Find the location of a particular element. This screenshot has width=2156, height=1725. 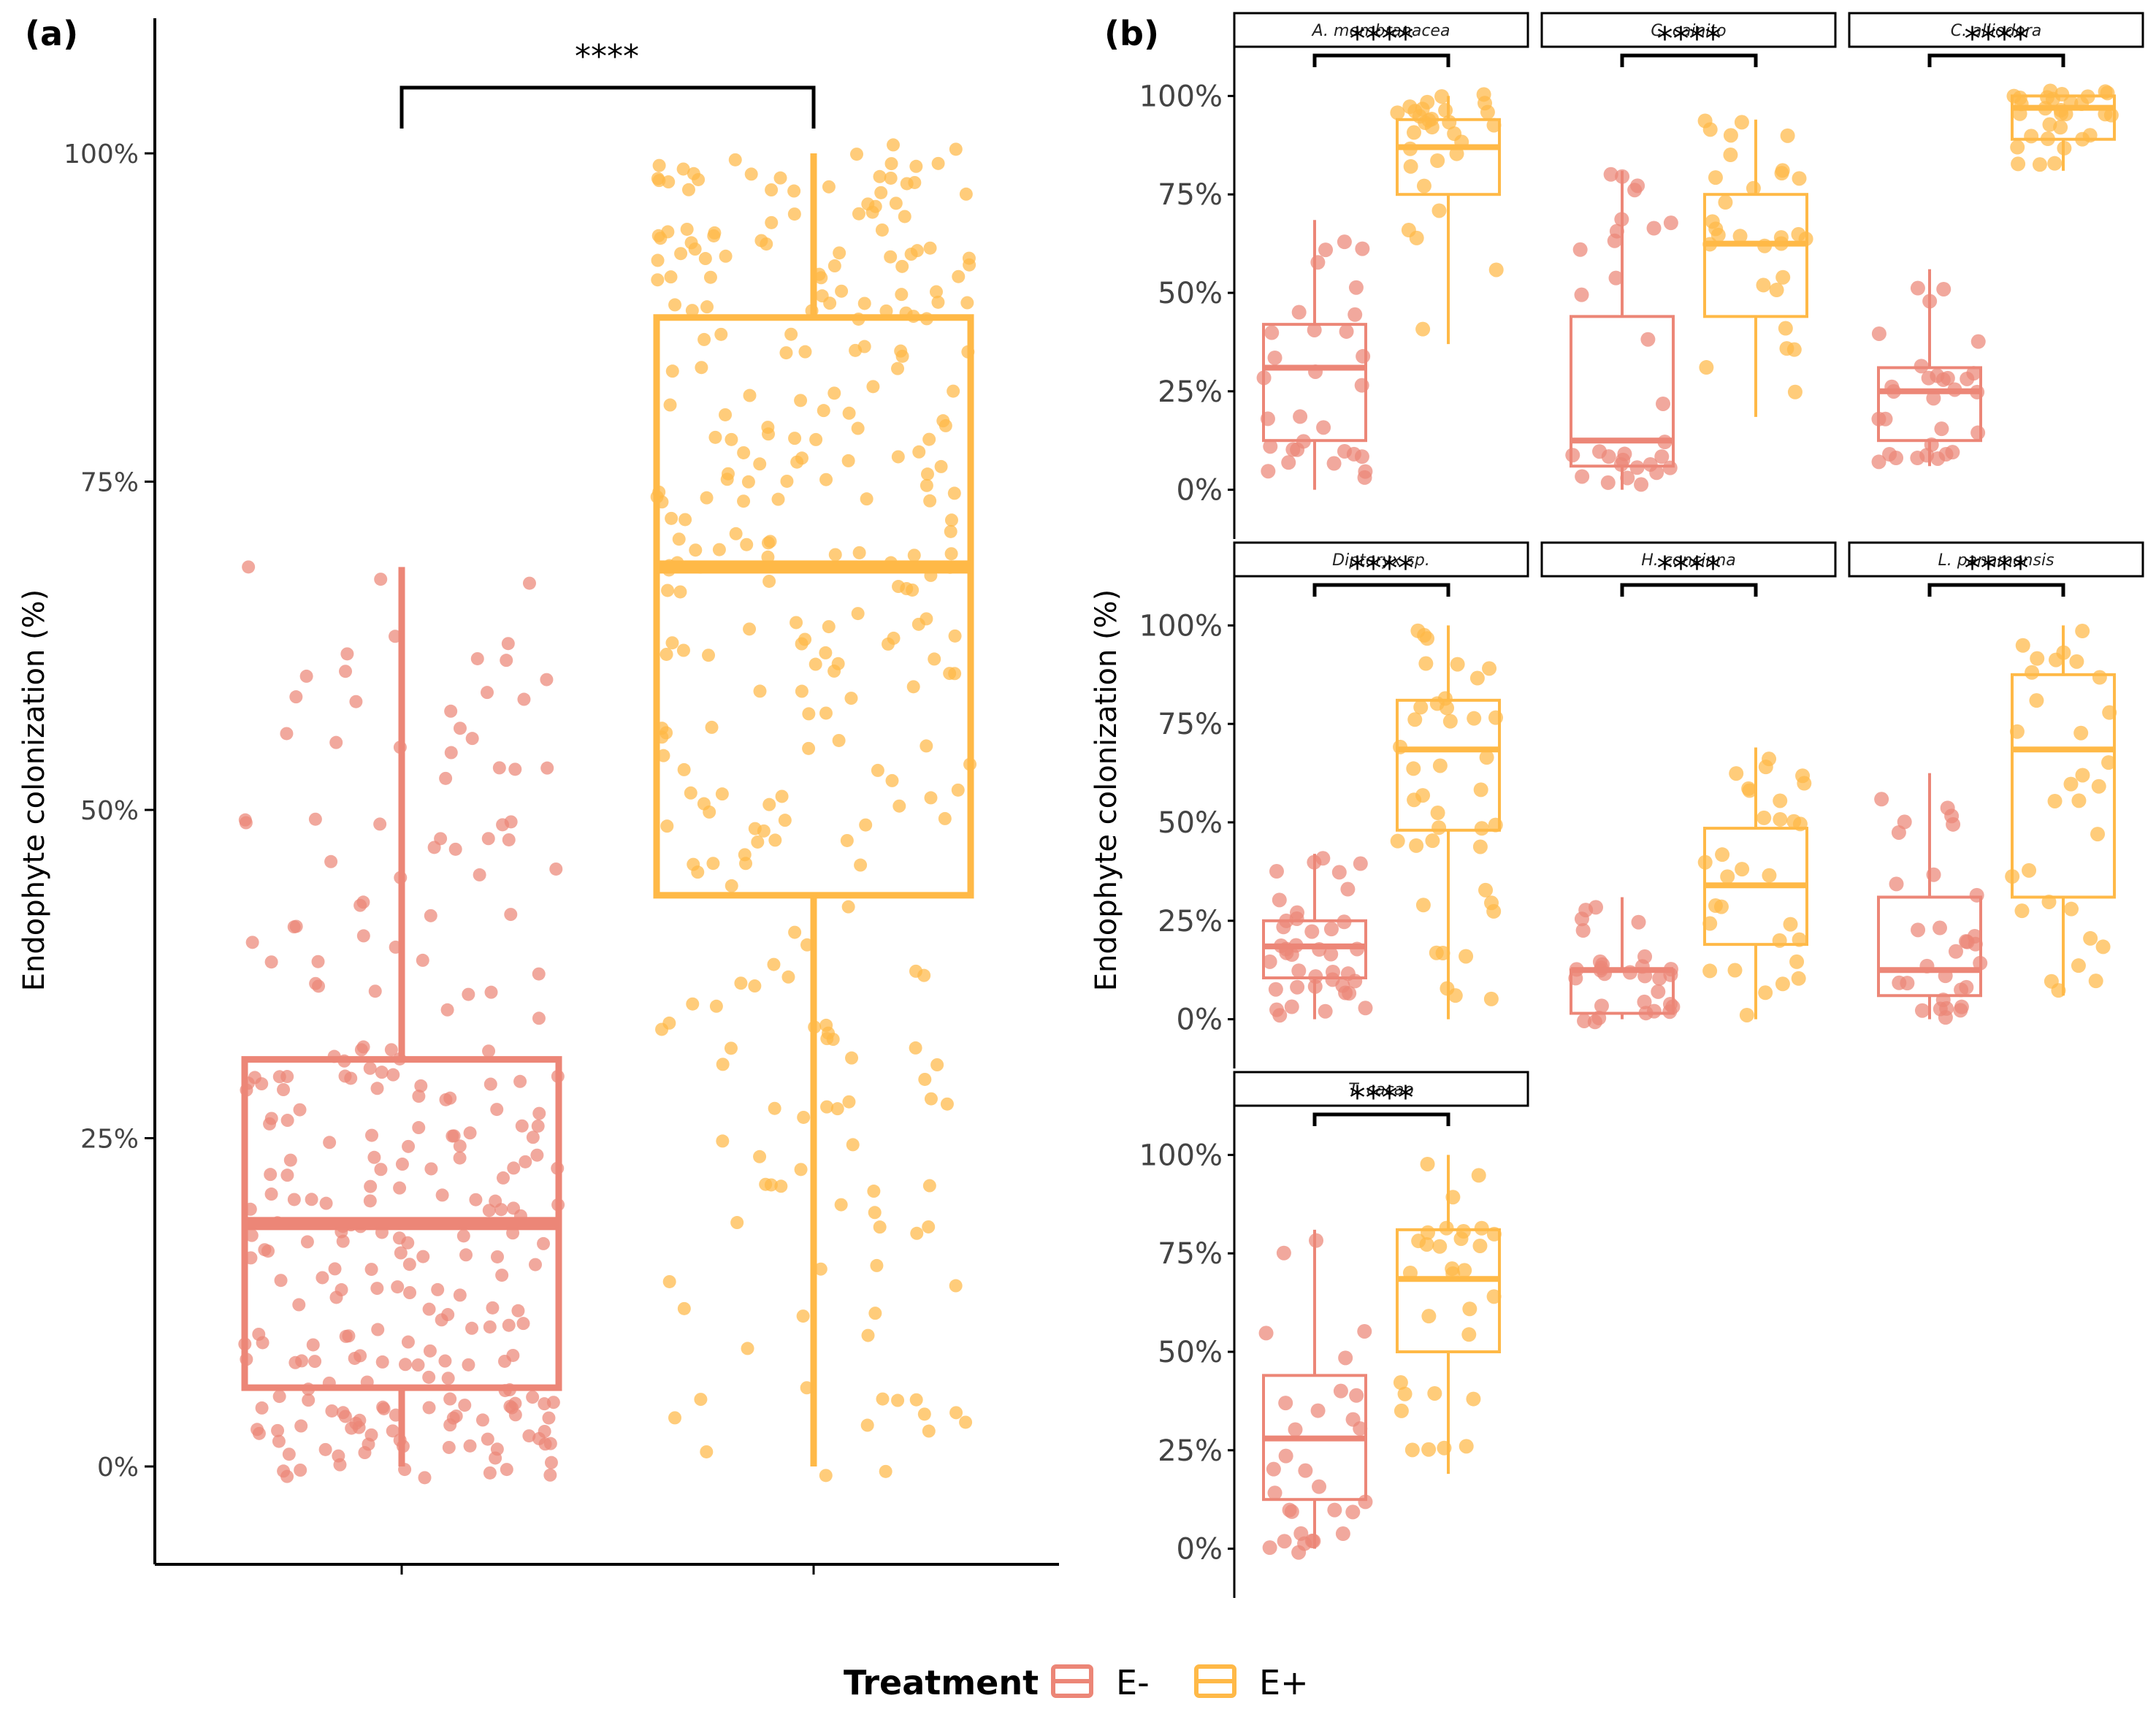

facet-c-cainito: C. cainito**** is located at coordinates (1689, 252).